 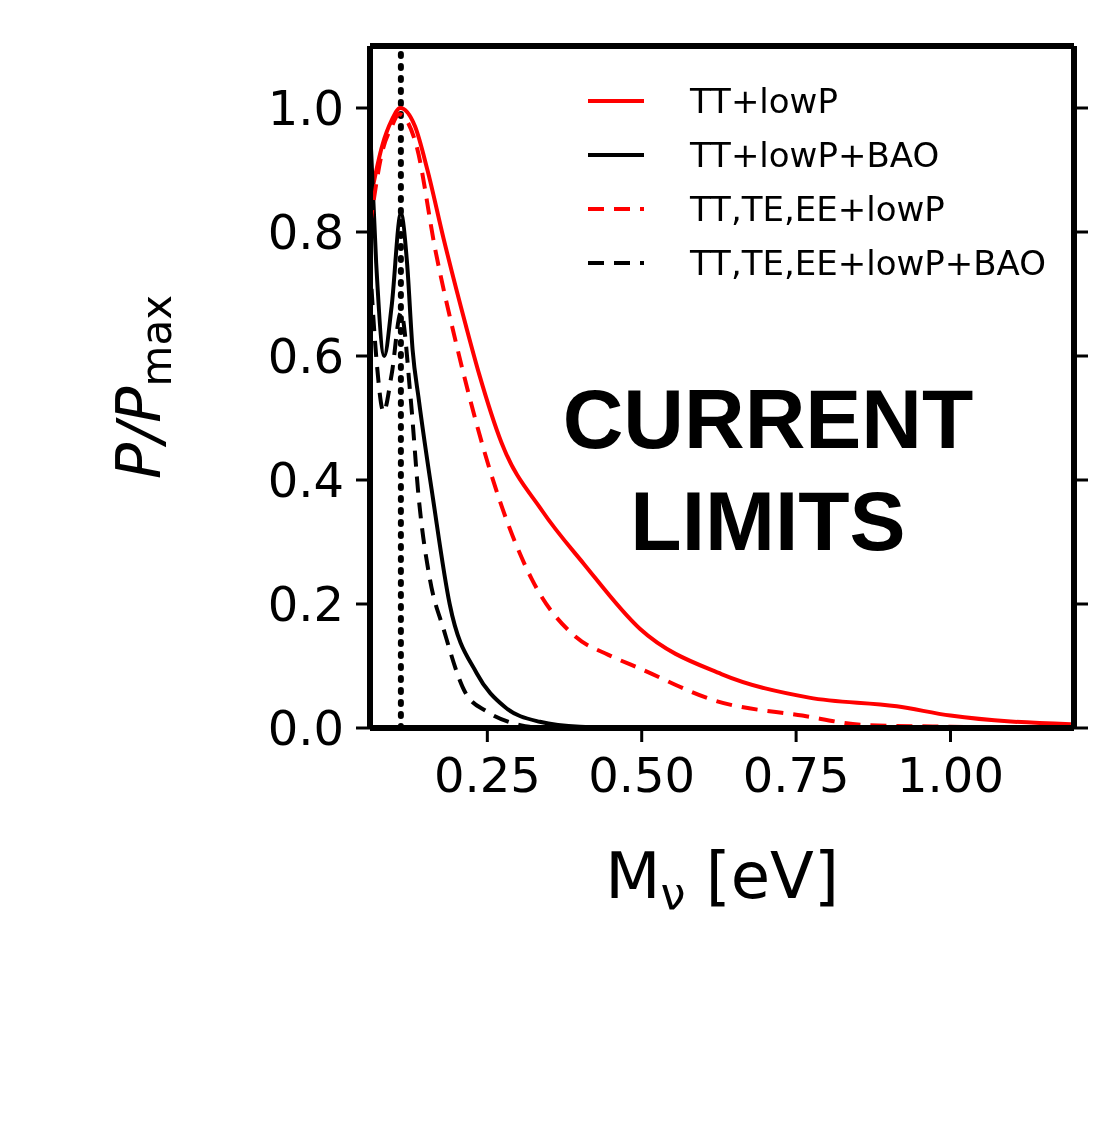 What do you see at coordinates (305, 728) in the screenshot?
I see `y-tick-label: 0.0` at bounding box center [305, 728].